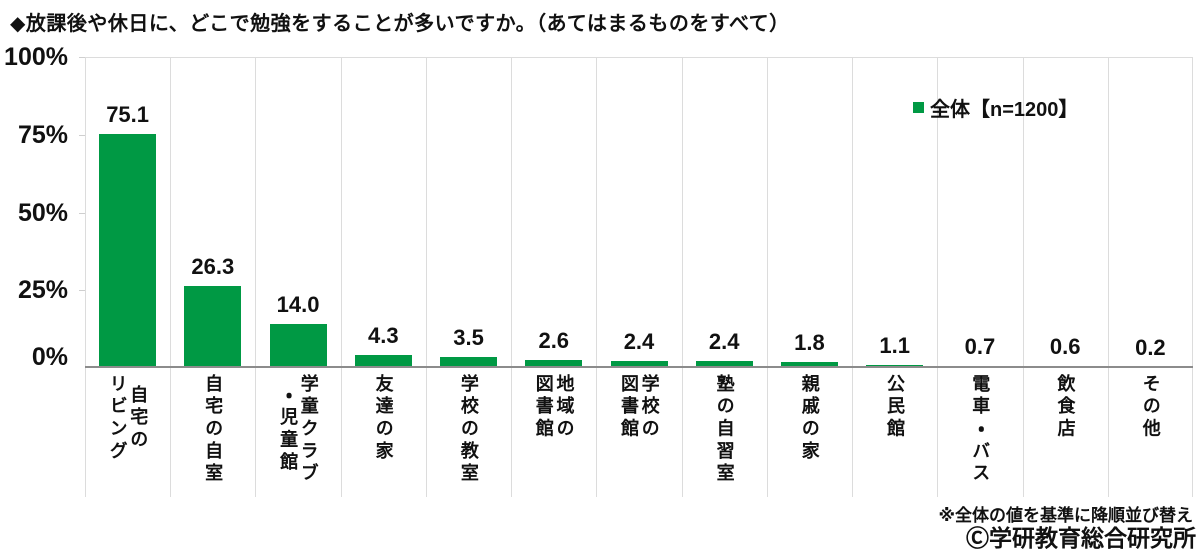 This screenshot has width=1200, height=558. I want to click on category-label-text: 自宅の リビング, so click(128, 419).